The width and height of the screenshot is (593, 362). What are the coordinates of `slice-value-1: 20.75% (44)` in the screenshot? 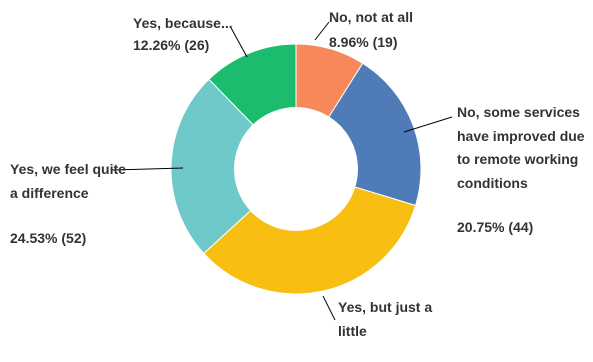 It's located at (495, 227).